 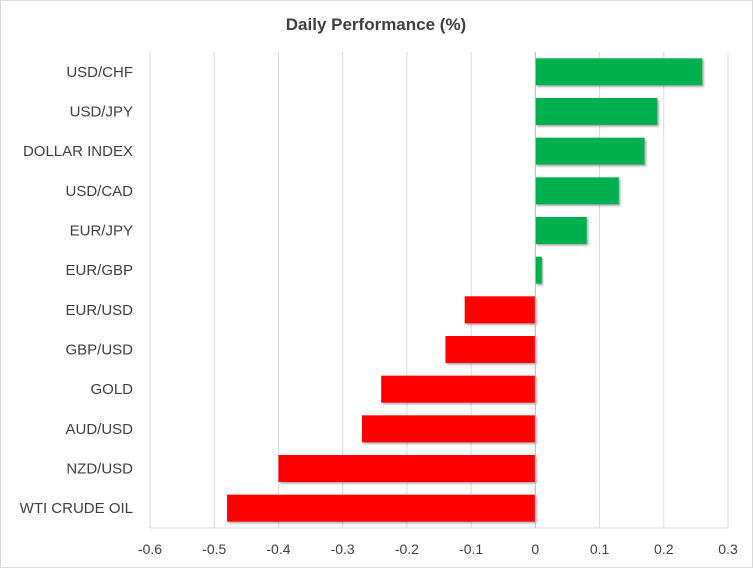 What do you see at coordinates (728, 549) in the screenshot?
I see `x-tick-label: 0.3` at bounding box center [728, 549].